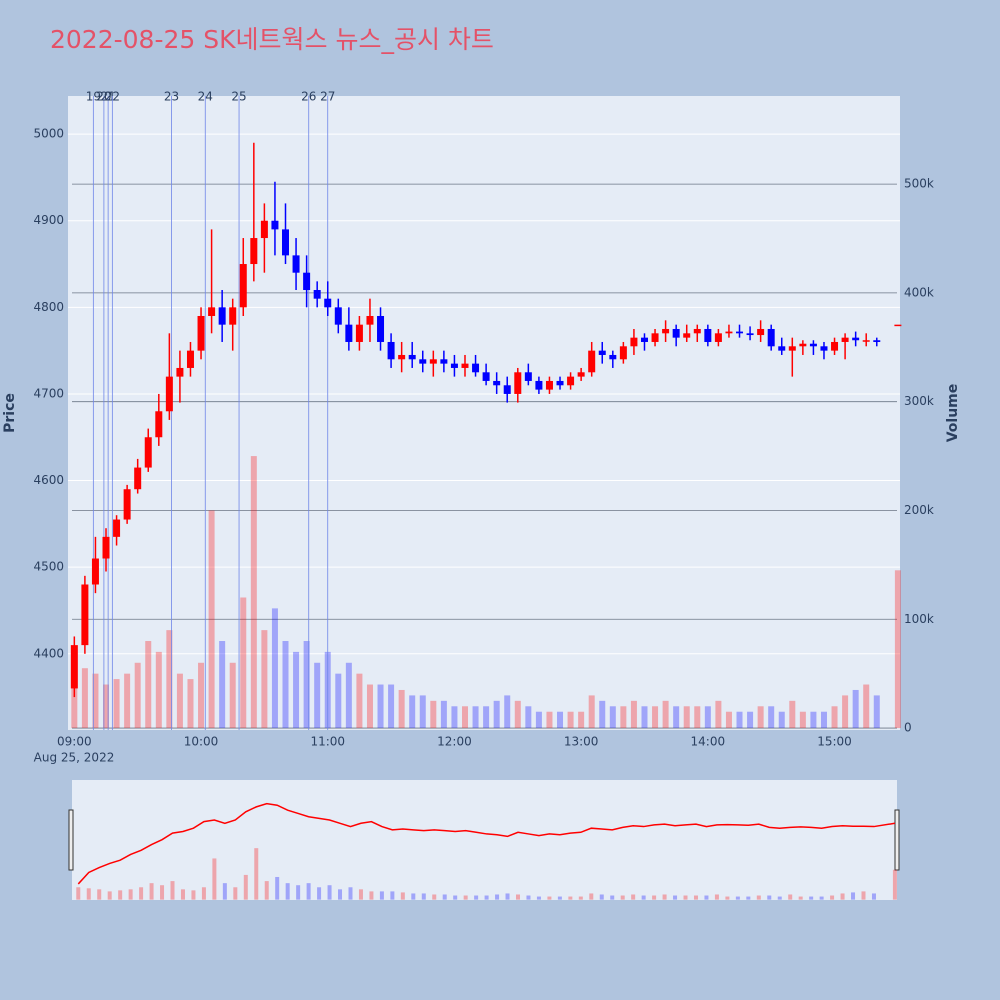 This screenshot has height=1000, width=1000. What do you see at coordinates (308, 97) in the screenshot?
I see `news-marker-label: 26` at bounding box center [308, 97].